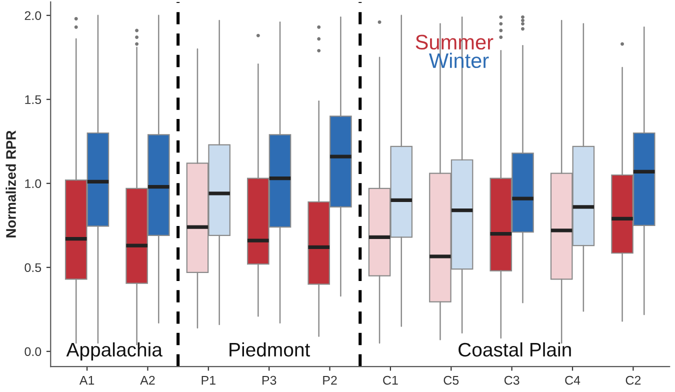 The width and height of the screenshot is (675, 392). Describe the element at coordinates (147, 380) in the screenshot. I see `x-tick-label: A2` at that location.